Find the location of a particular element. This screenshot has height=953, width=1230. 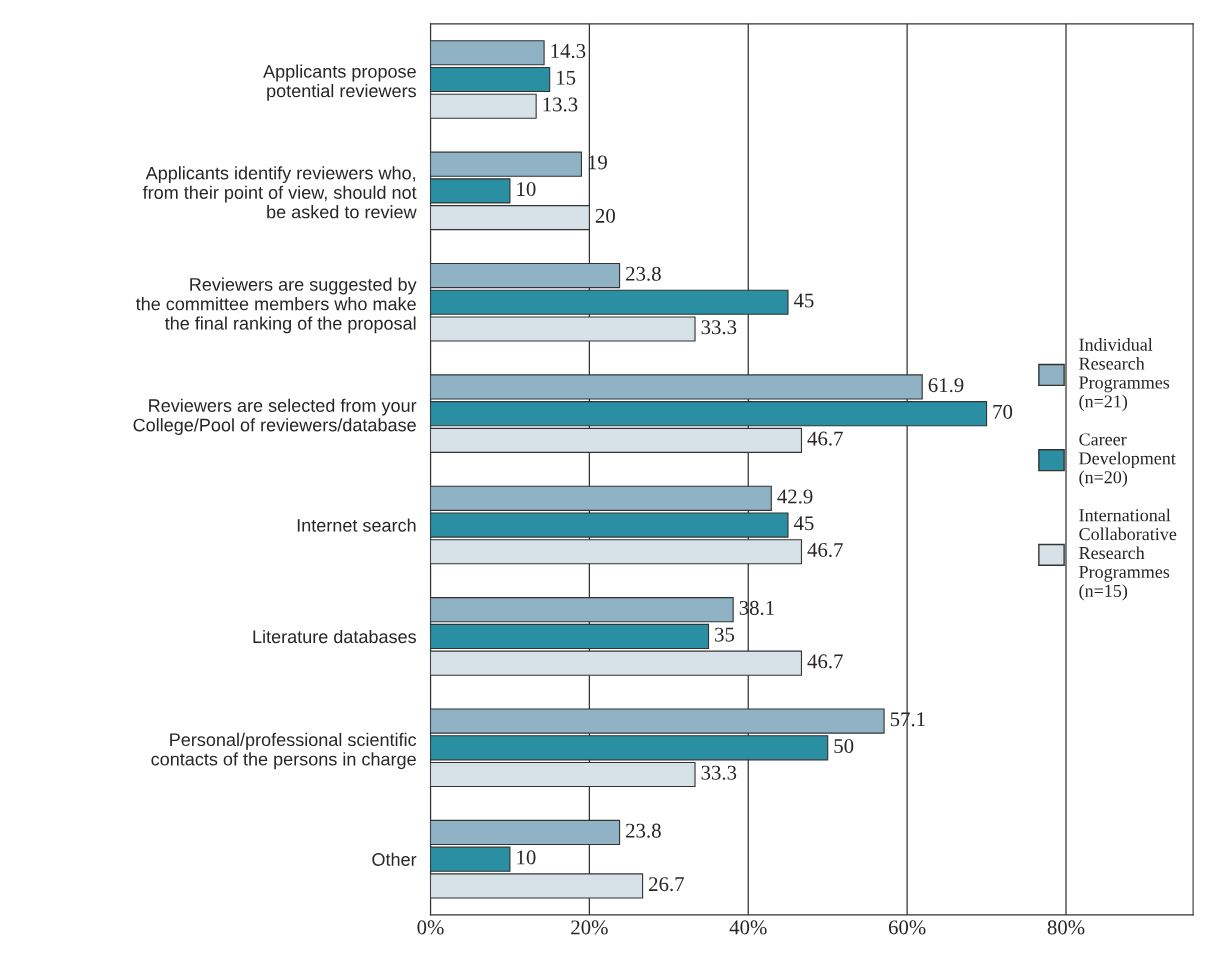

data-label: 20 is located at coordinates (605, 215).